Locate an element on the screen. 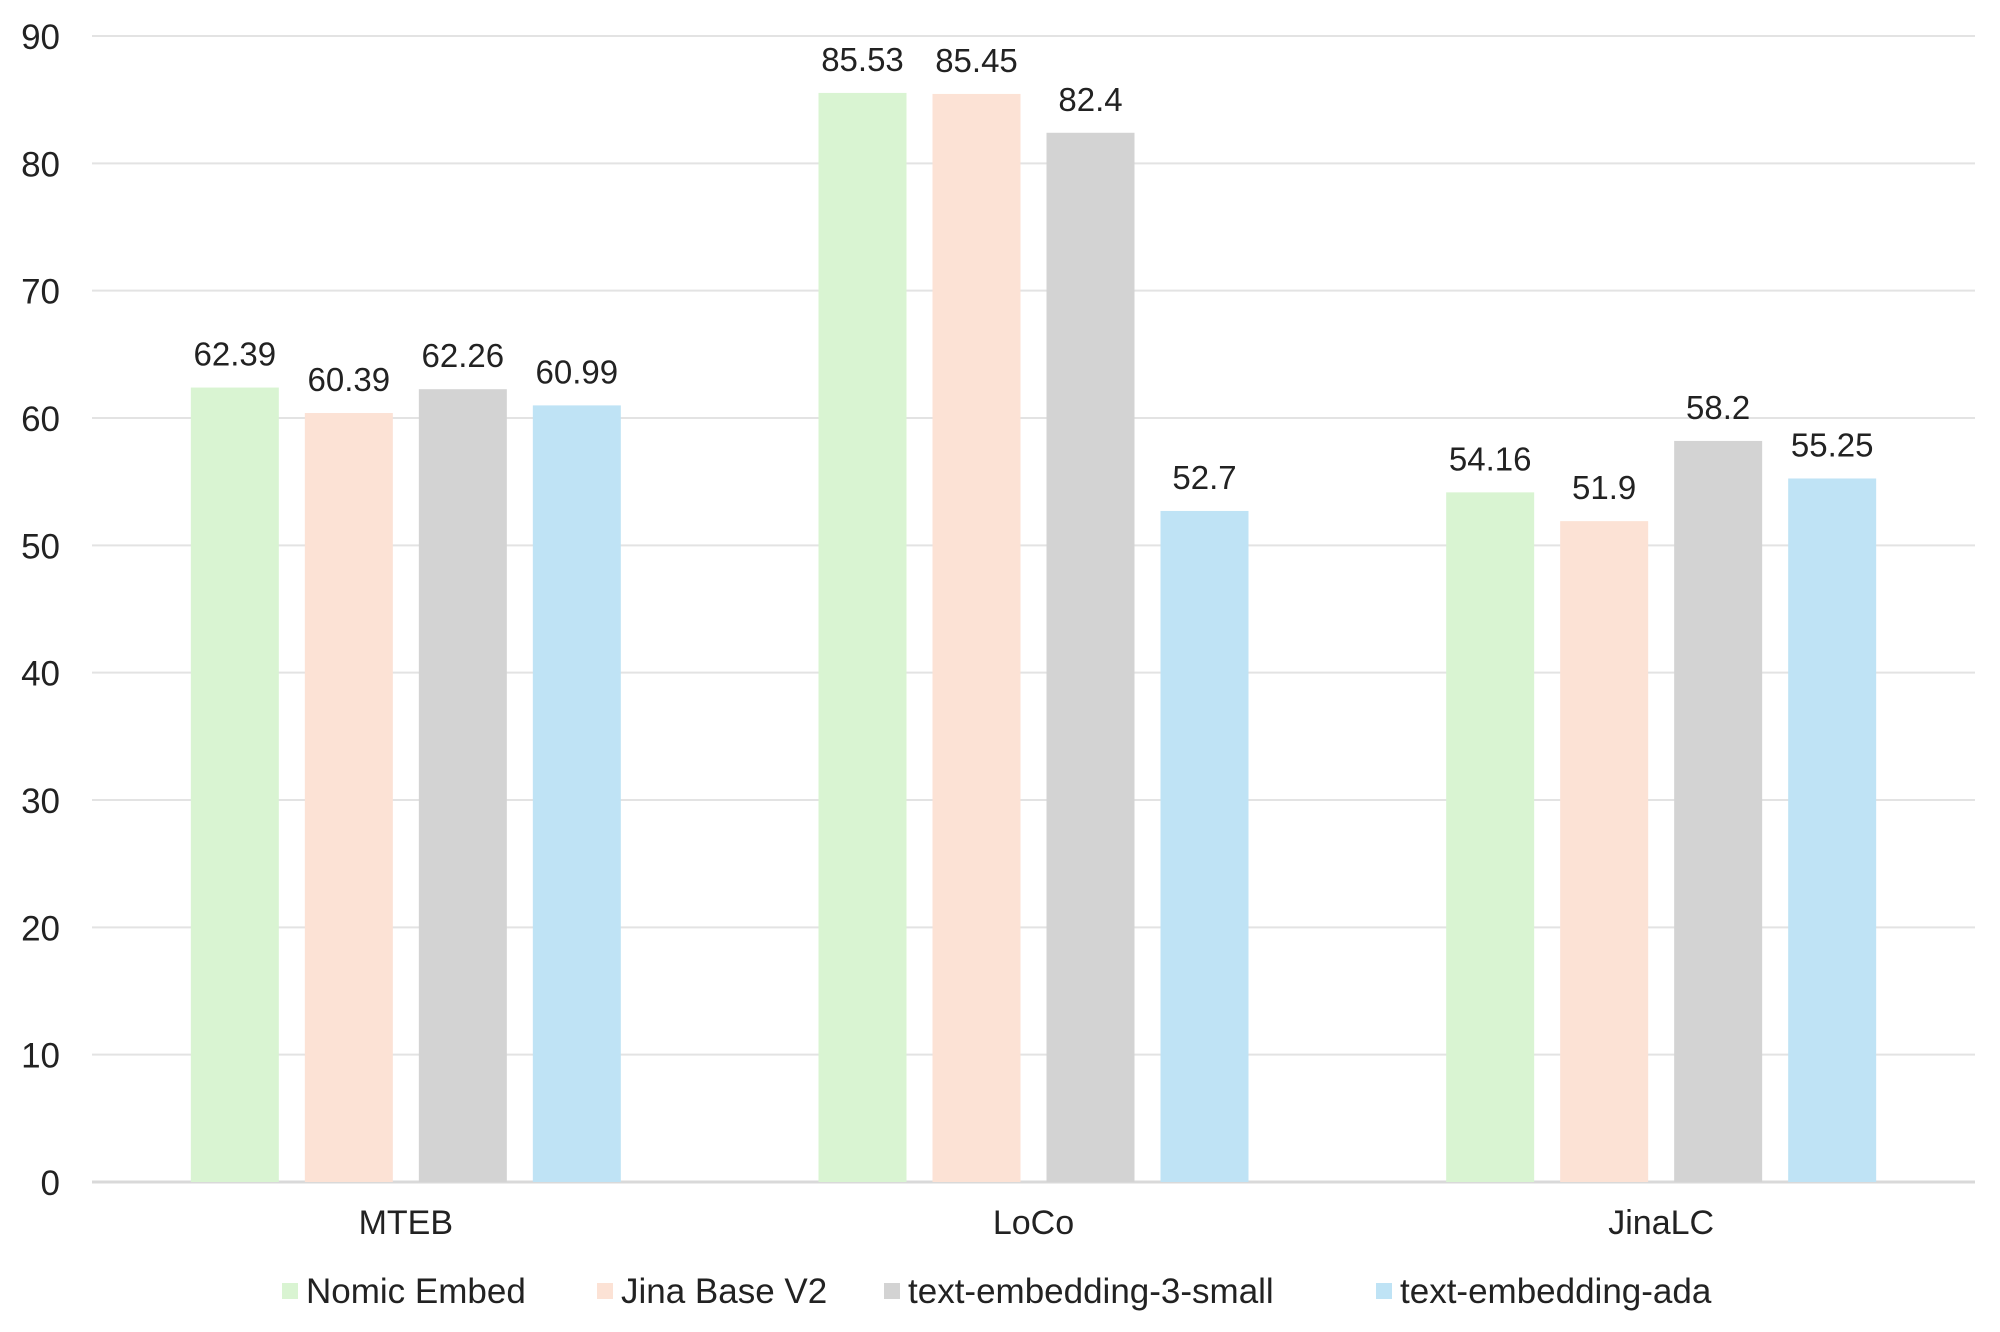 This screenshot has width=2000, height=1332. data-label: 55.25 is located at coordinates (1832, 444).